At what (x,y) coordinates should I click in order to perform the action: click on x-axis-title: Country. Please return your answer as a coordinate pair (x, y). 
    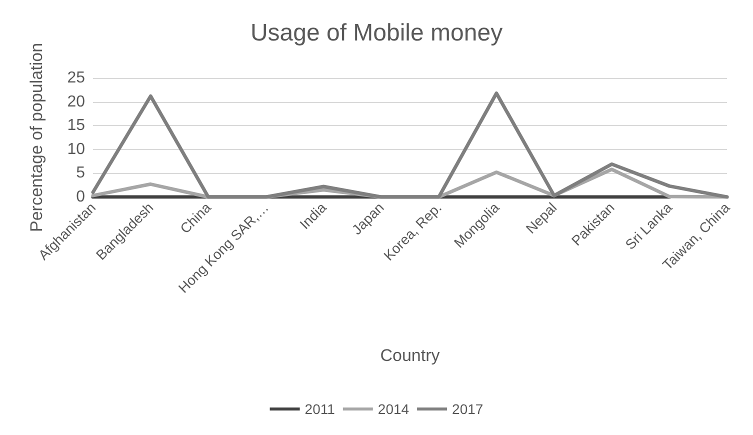
    Looking at the image, I should click on (410, 355).